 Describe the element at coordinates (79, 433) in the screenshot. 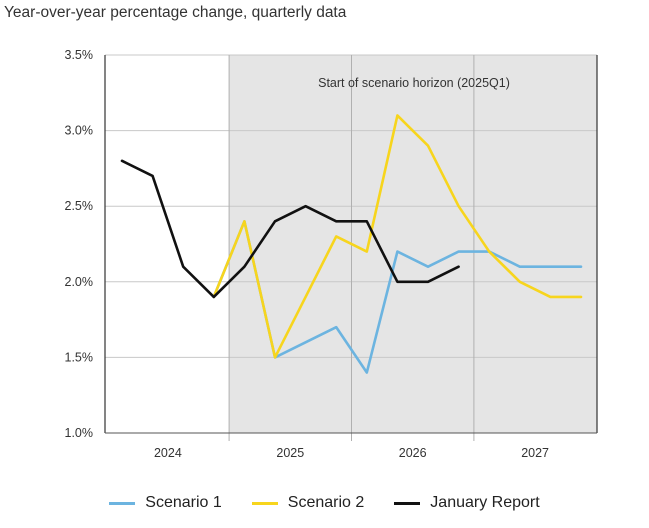

I see `y-tick-label: 1.0%` at that location.